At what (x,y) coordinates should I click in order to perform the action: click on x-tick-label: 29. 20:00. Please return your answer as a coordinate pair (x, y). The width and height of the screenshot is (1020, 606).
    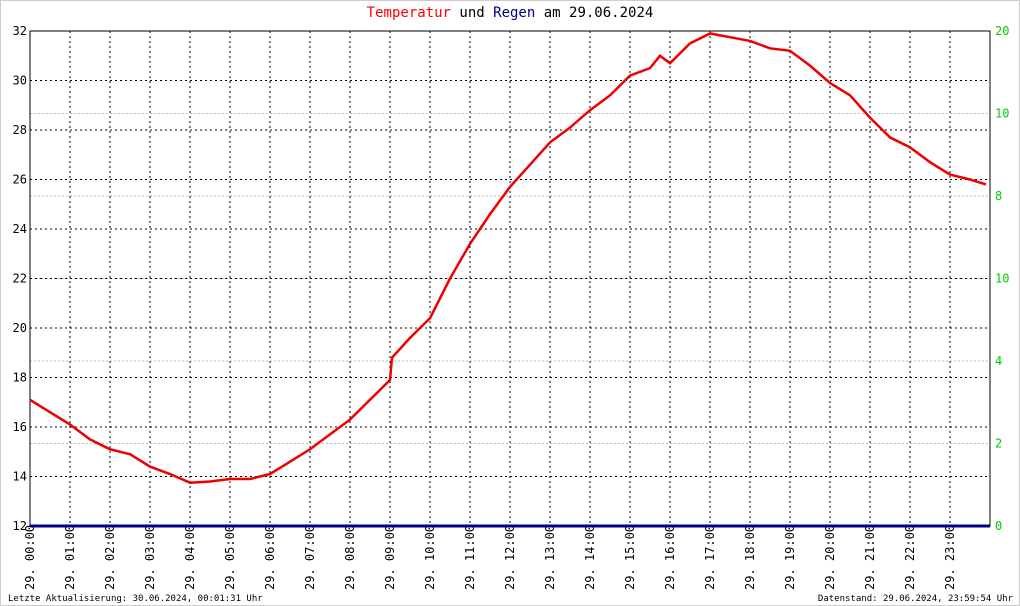
    Looking at the image, I should click on (830, 557).